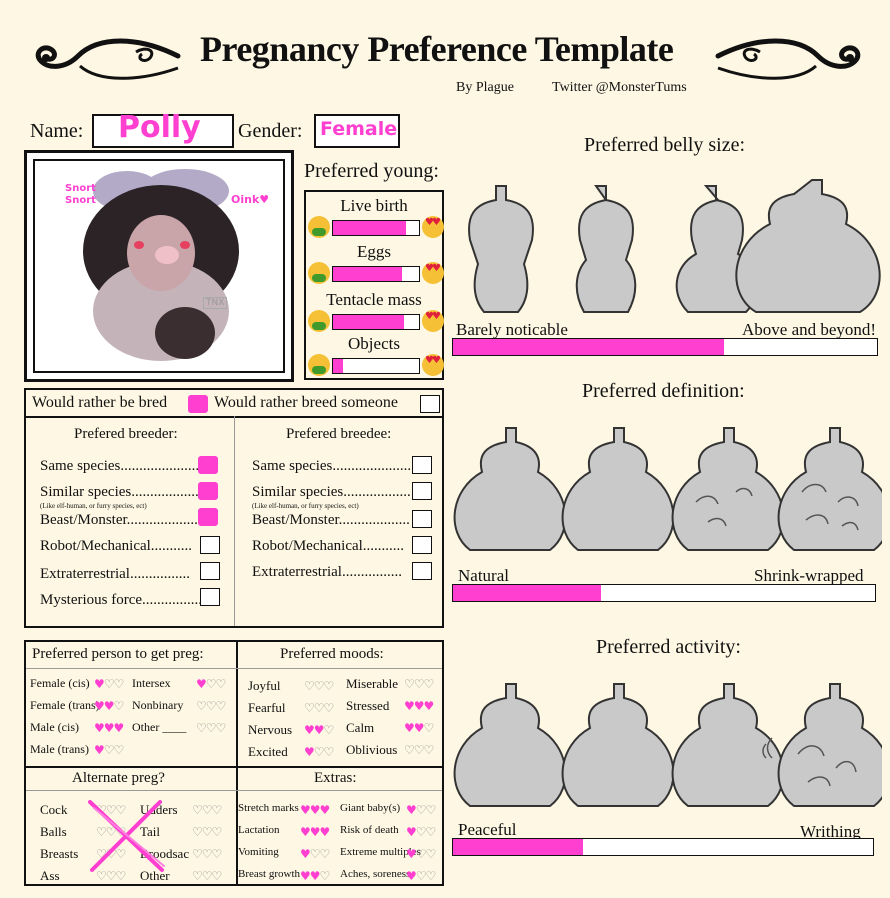  What do you see at coordinates (665, 347) in the screenshot?
I see `belly-size-slider` at bounding box center [665, 347].